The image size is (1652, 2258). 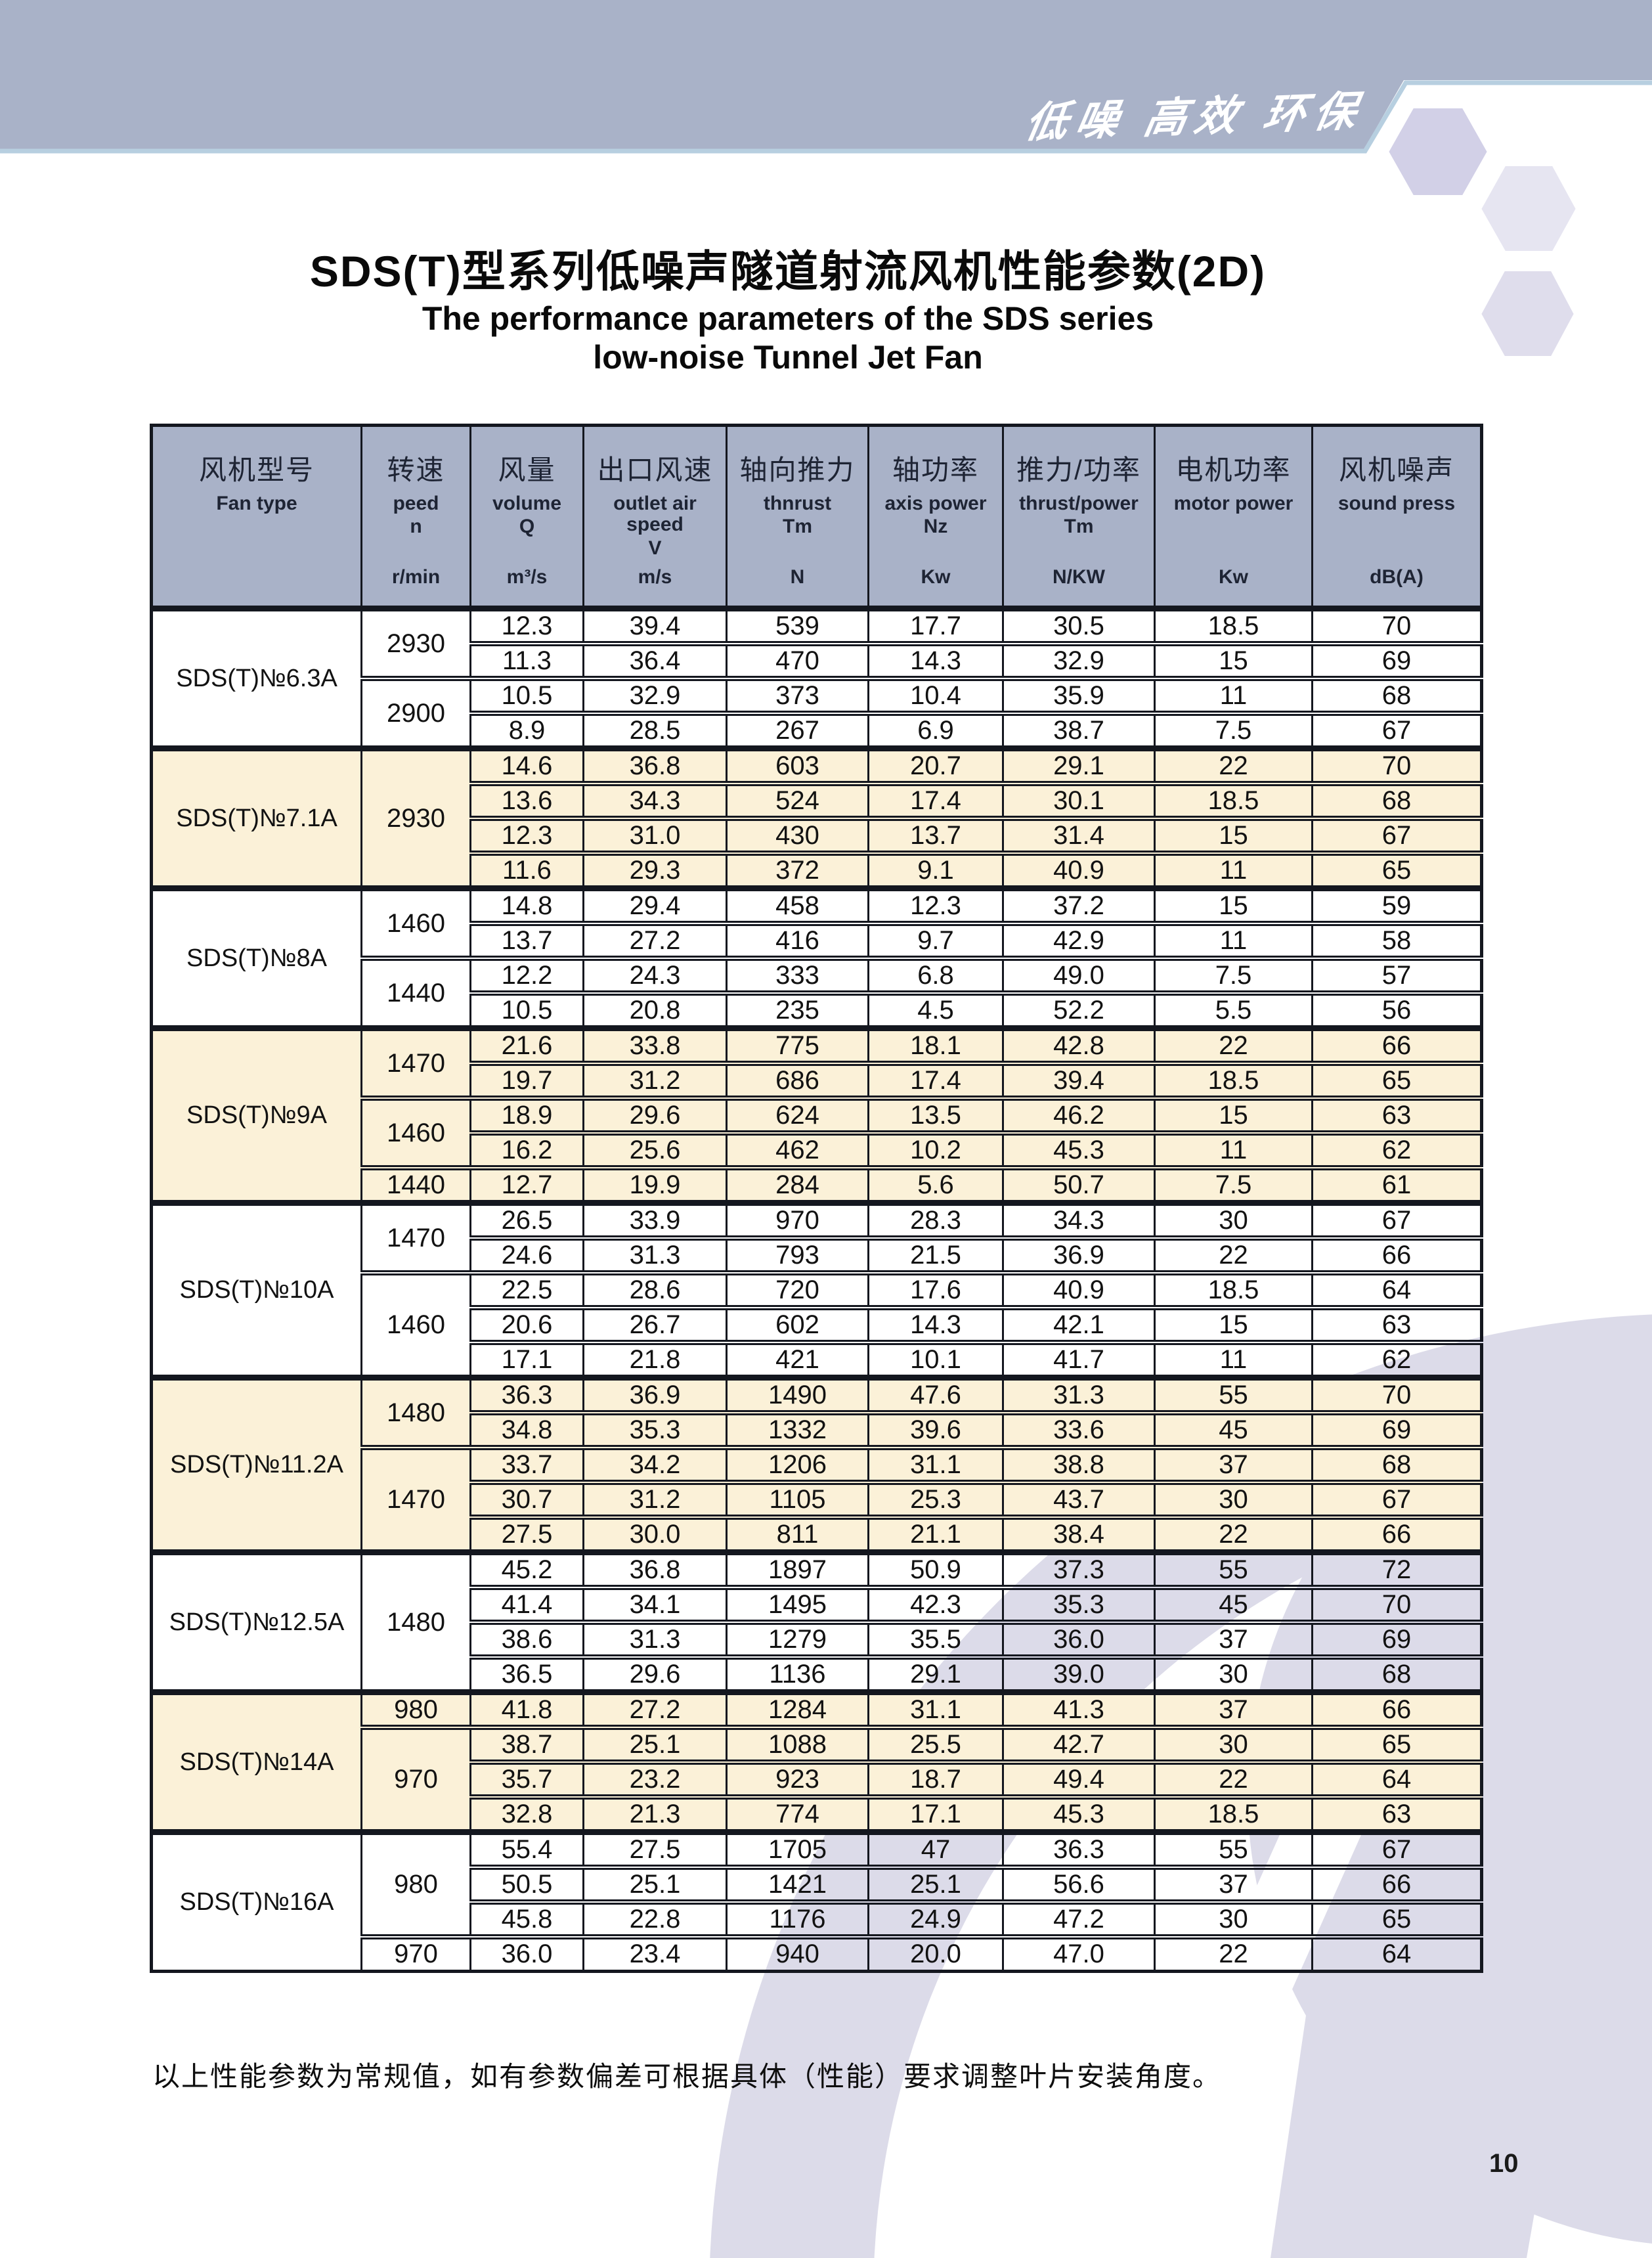 I want to click on value-cell: 11.3, so click(x=526, y=659).